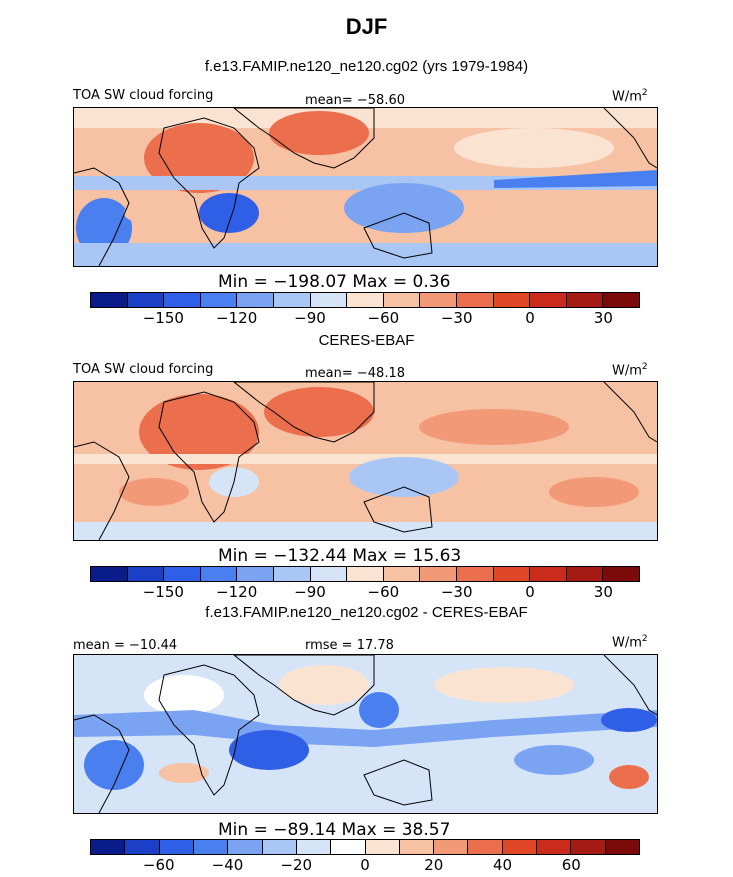 The image size is (733, 877). What do you see at coordinates (434, 865) in the screenshot?
I see `colorbar-tick-label: 20` at bounding box center [434, 865].